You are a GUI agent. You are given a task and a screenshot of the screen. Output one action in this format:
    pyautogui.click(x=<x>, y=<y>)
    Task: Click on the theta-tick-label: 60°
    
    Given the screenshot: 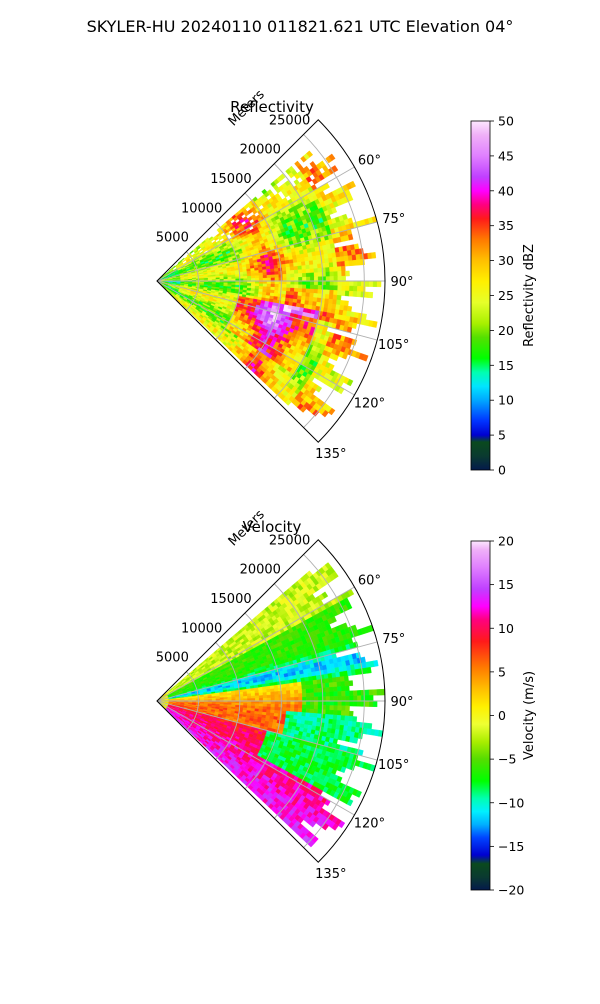 What is the action you would take?
    pyautogui.click(x=369, y=161)
    